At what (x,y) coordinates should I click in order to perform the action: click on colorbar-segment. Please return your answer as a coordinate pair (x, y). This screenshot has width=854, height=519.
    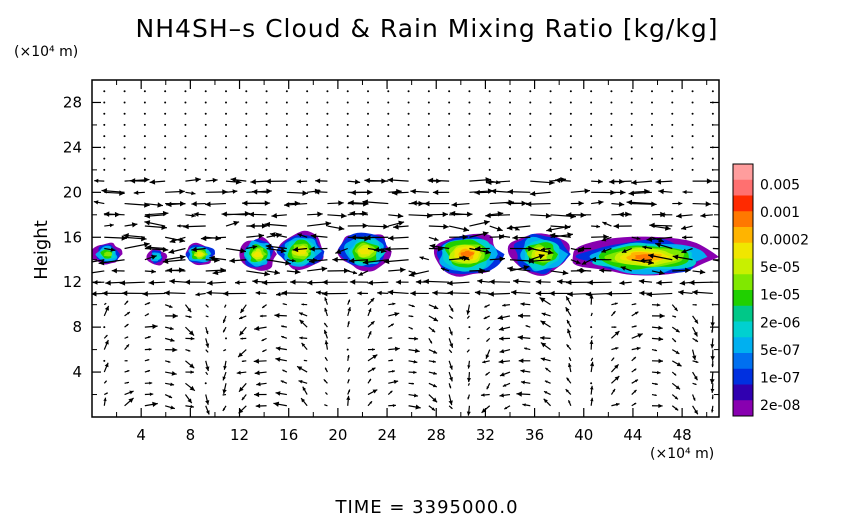
    Looking at the image, I should click on (743, 313).